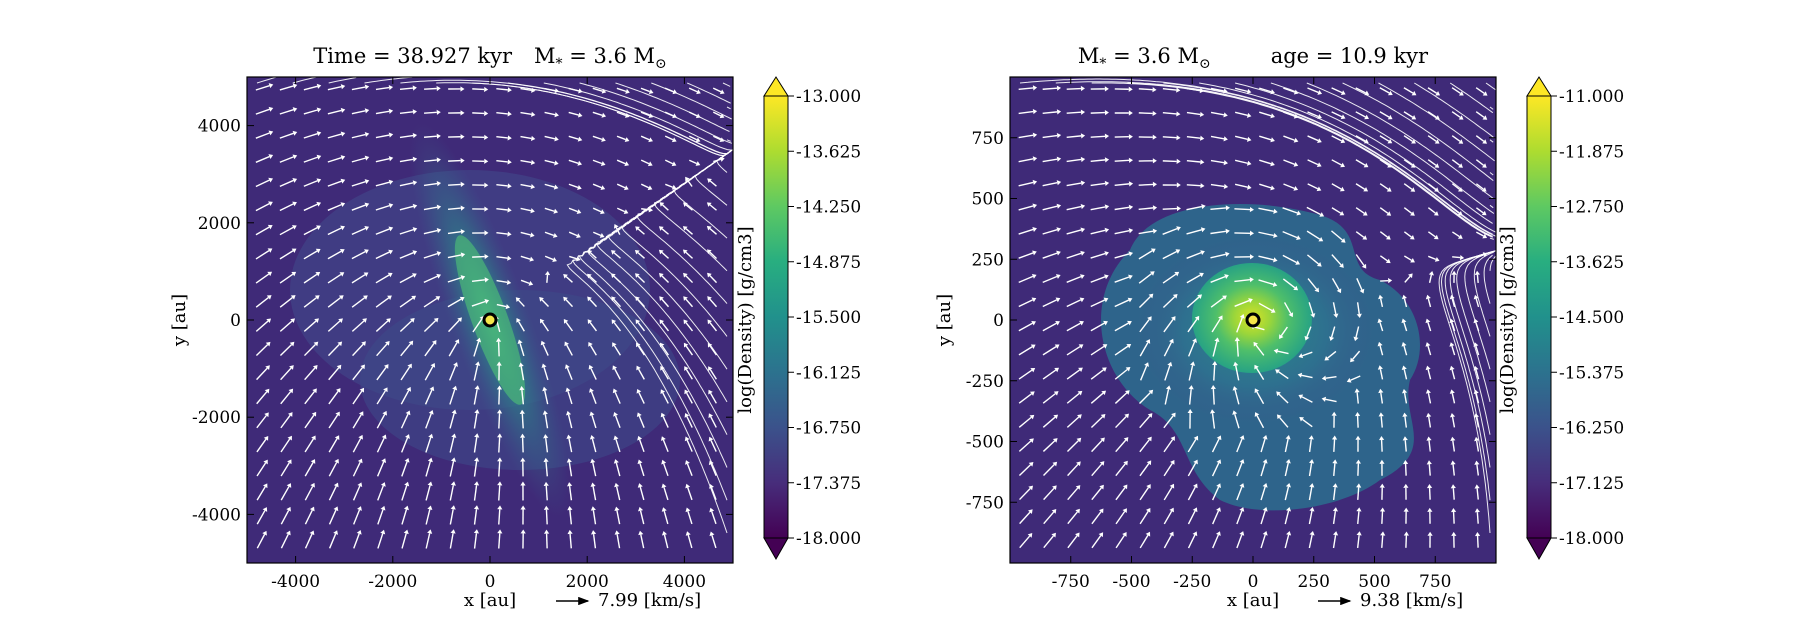 This screenshot has width=1800, height=630. What do you see at coordinates (649, 600) in the screenshot?
I see `velocity-key-left: 7.99 [km/s]` at bounding box center [649, 600].